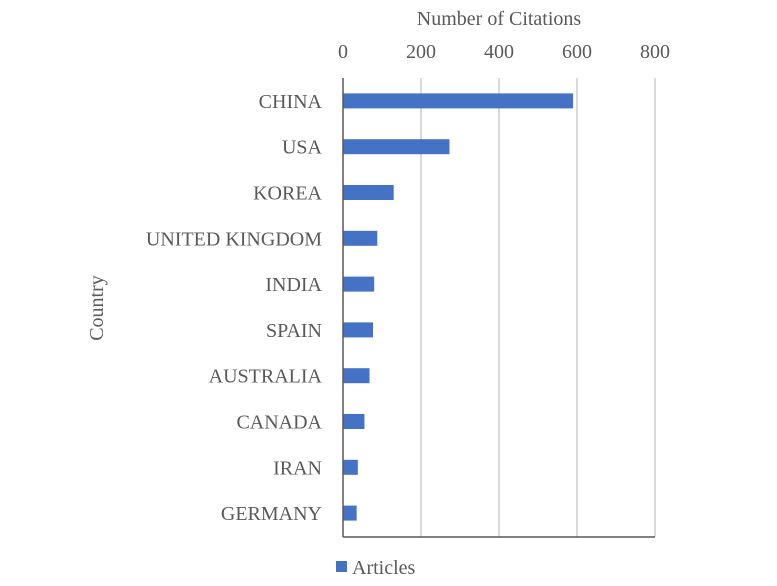 The image size is (777, 586). I want to click on legend-label: Articles, so click(384, 568).